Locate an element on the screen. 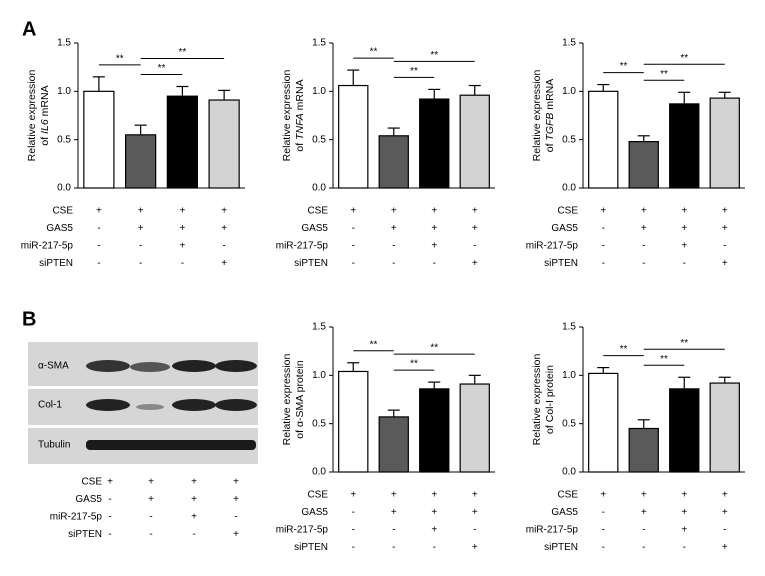 Image resolution: width=765 pixels, height=576 pixels. y-axis-label-line: of α-SMA protein is located at coordinates (300, 399).